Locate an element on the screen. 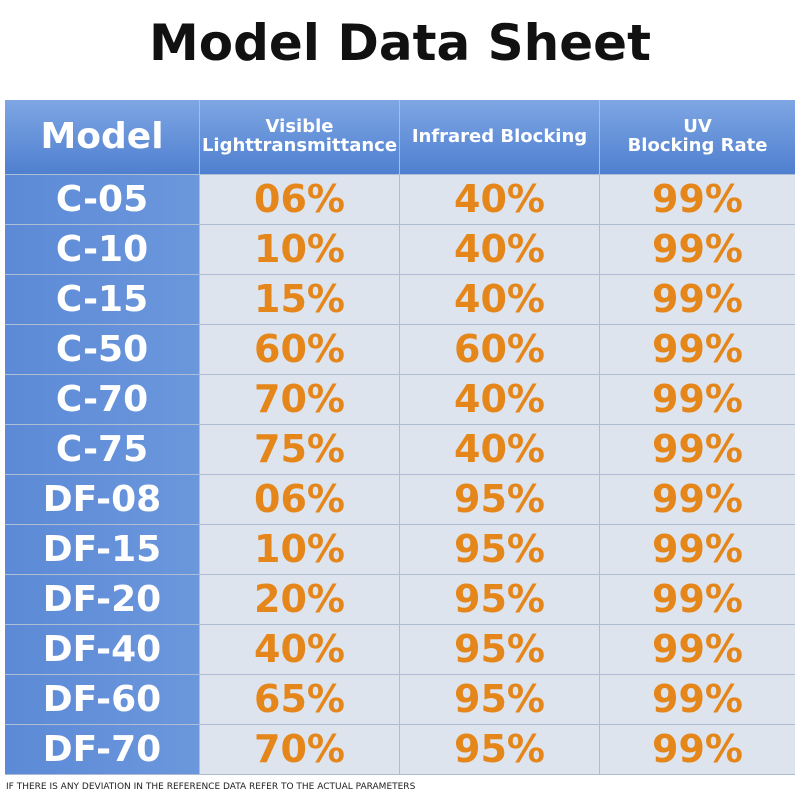 The width and height of the screenshot is (800, 800). model-name: C-50 is located at coordinates (102, 349).